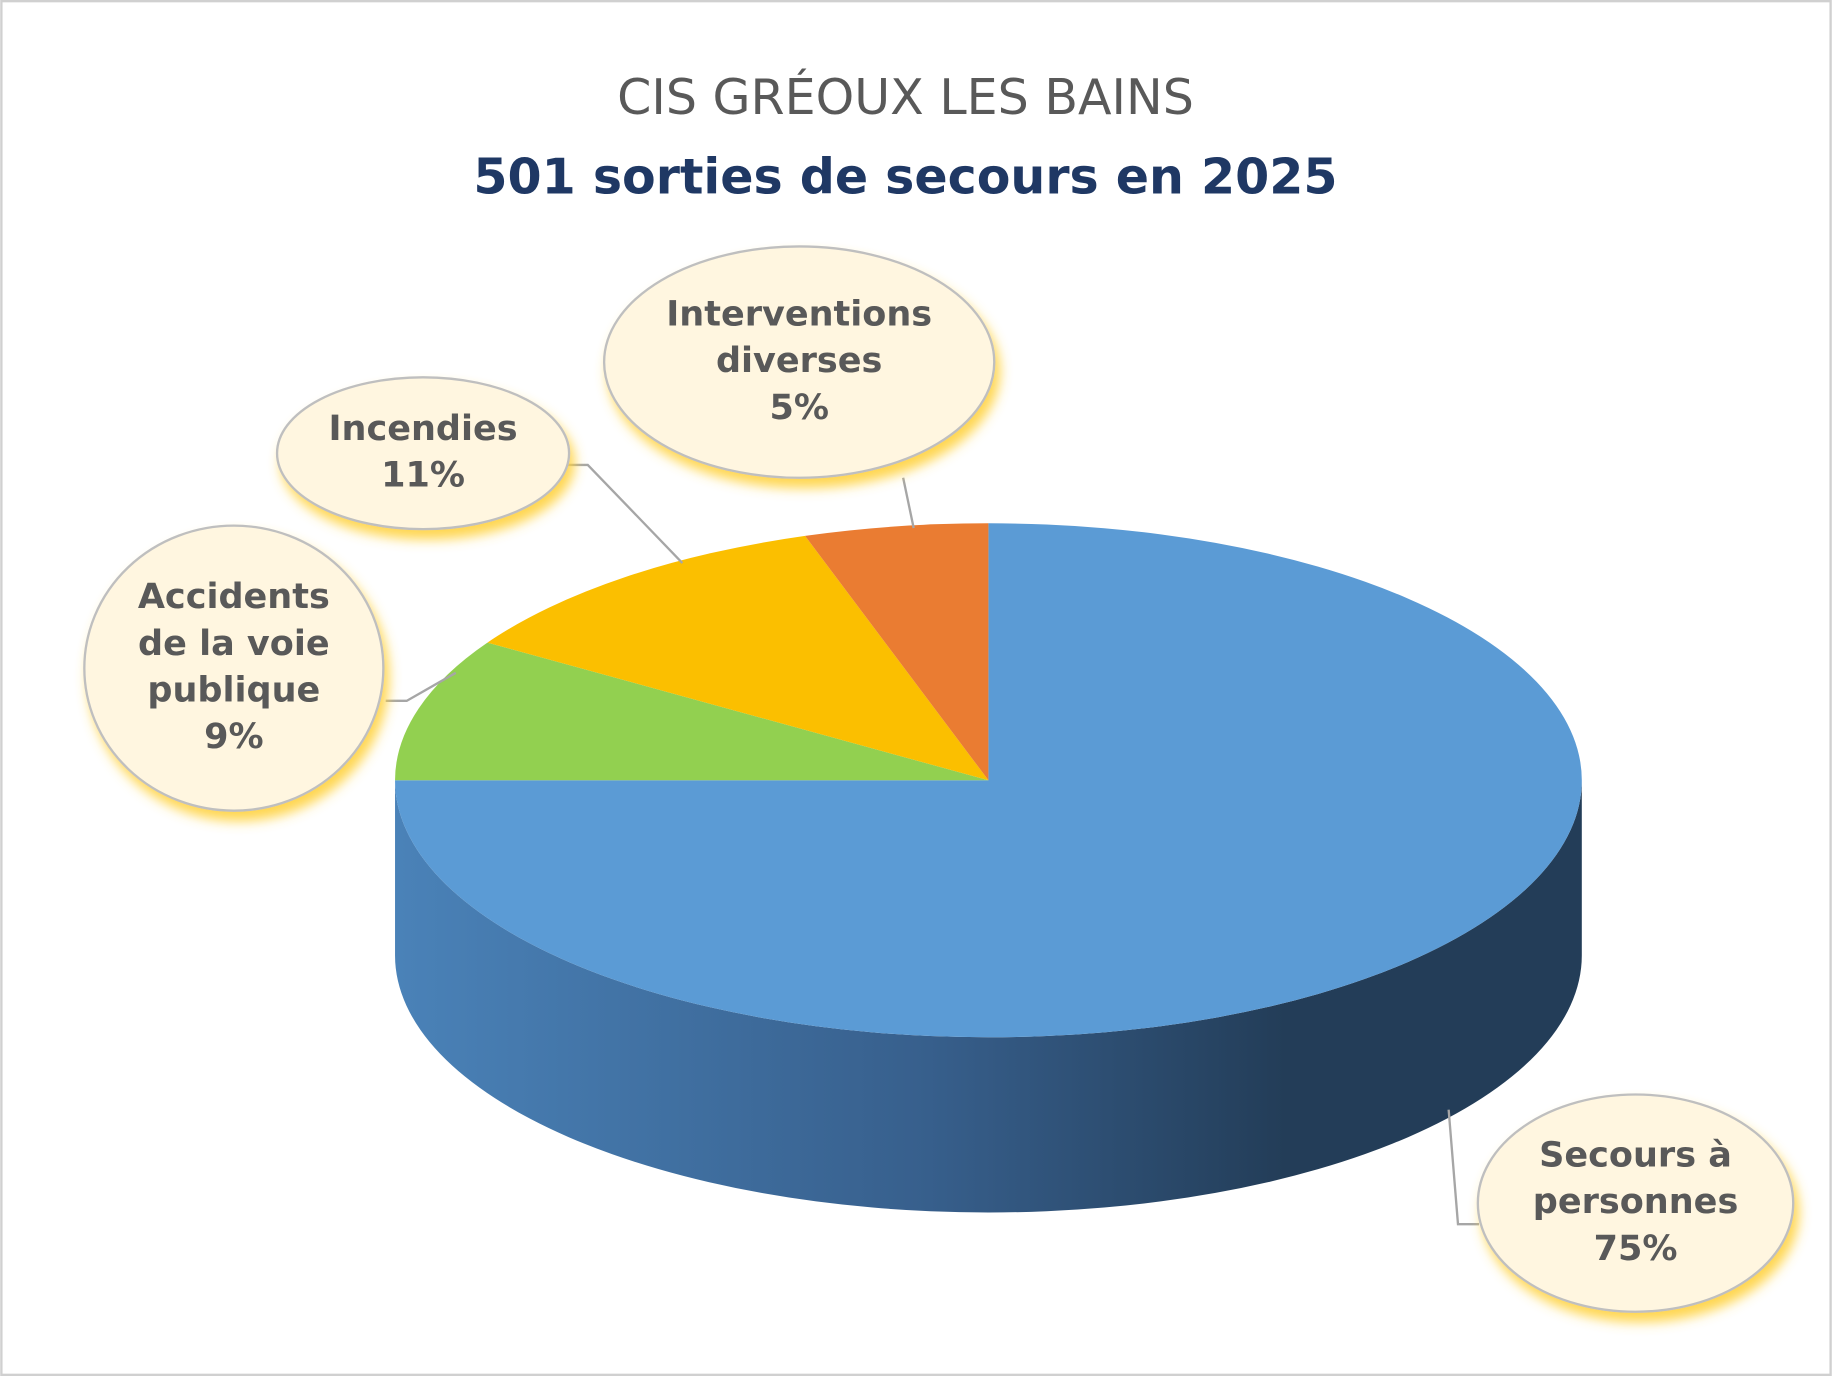 This screenshot has height=1376, width=1832. I want to click on label-line: Accidents, so click(234, 596).